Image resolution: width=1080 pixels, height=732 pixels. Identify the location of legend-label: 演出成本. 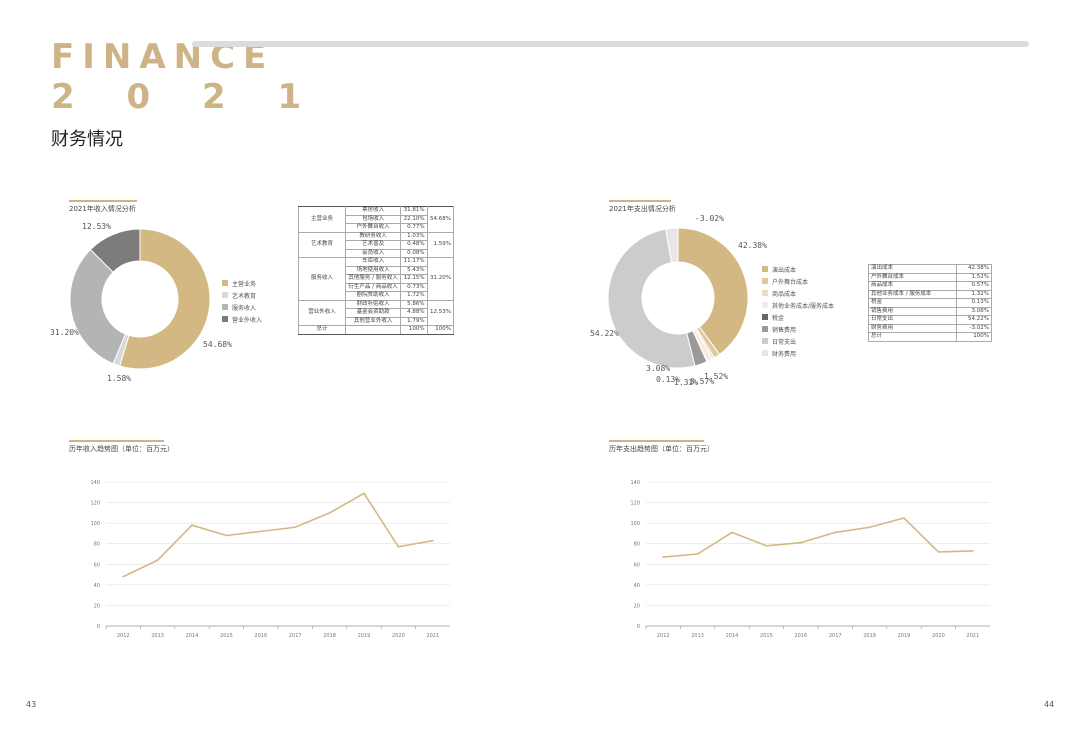
(784, 270).